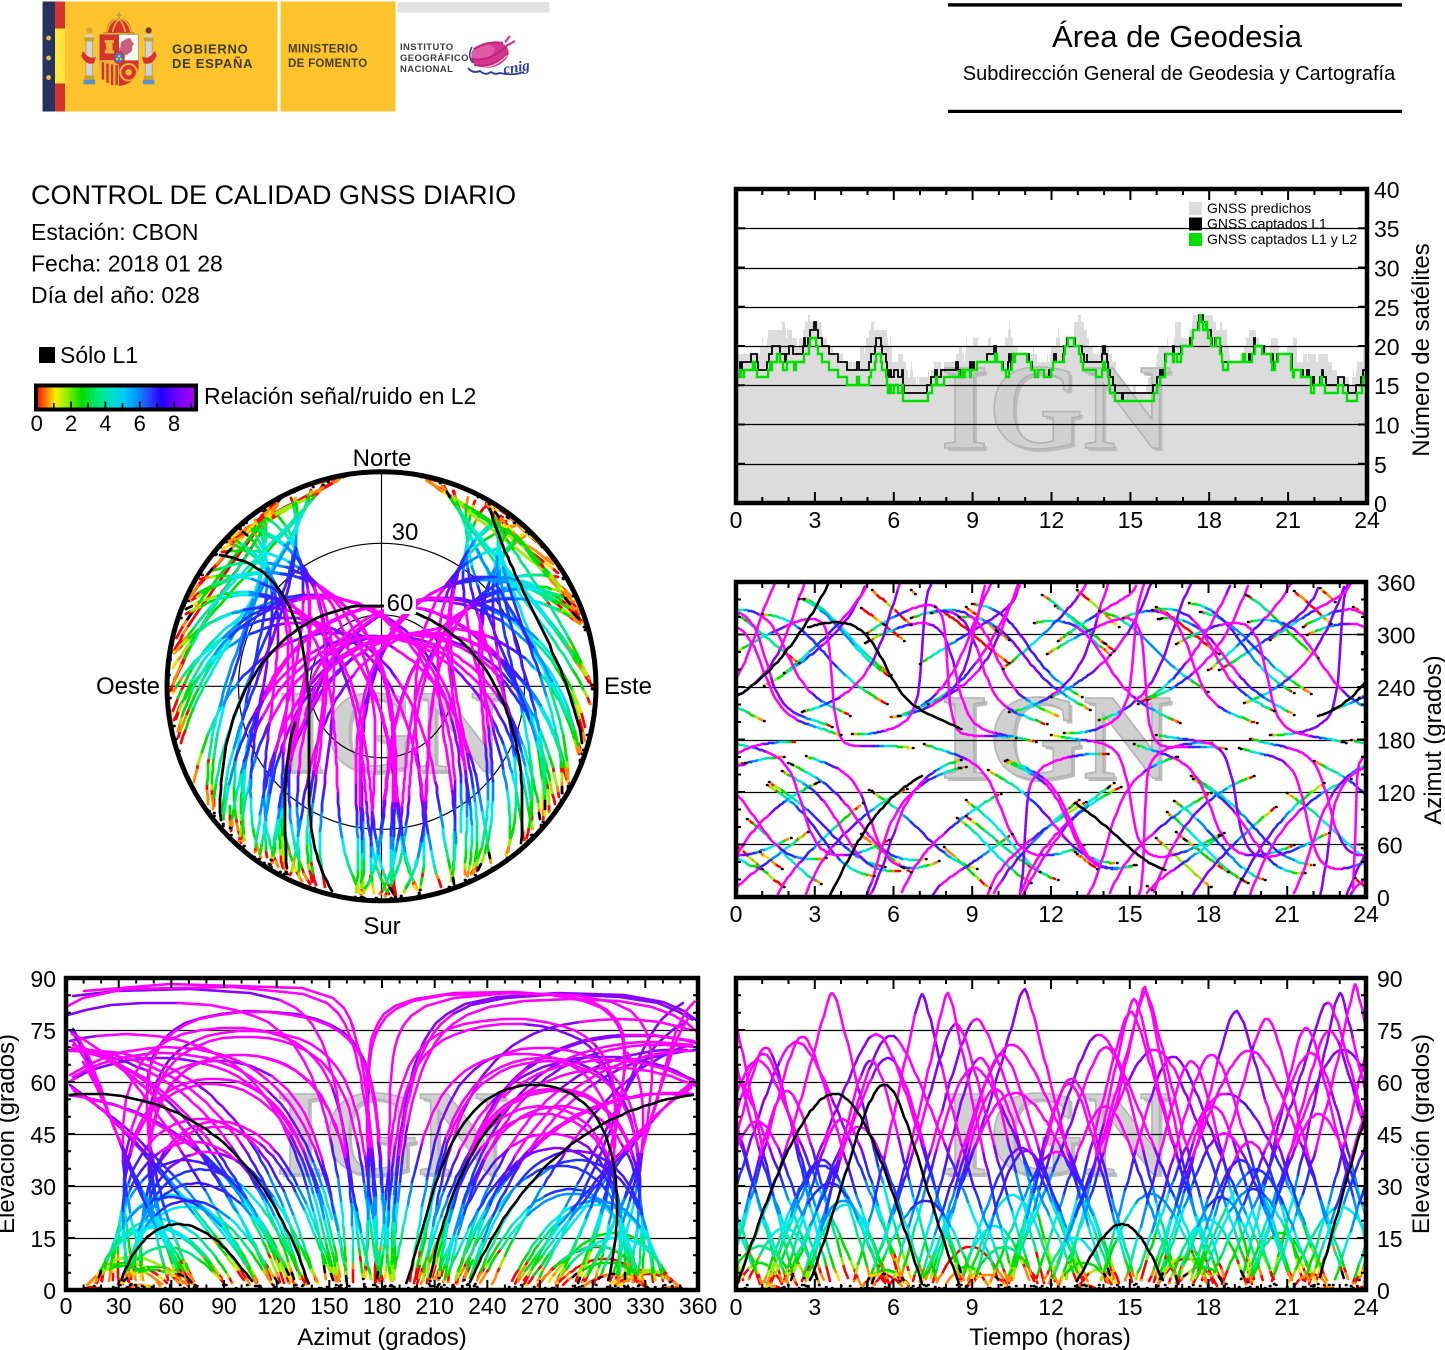 Image resolution: width=1445 pixels, height=1350 pixels. Describe the element at coordinates (99, 355) in the screenshot. I see `svg-text: Sólo L1` at that location.